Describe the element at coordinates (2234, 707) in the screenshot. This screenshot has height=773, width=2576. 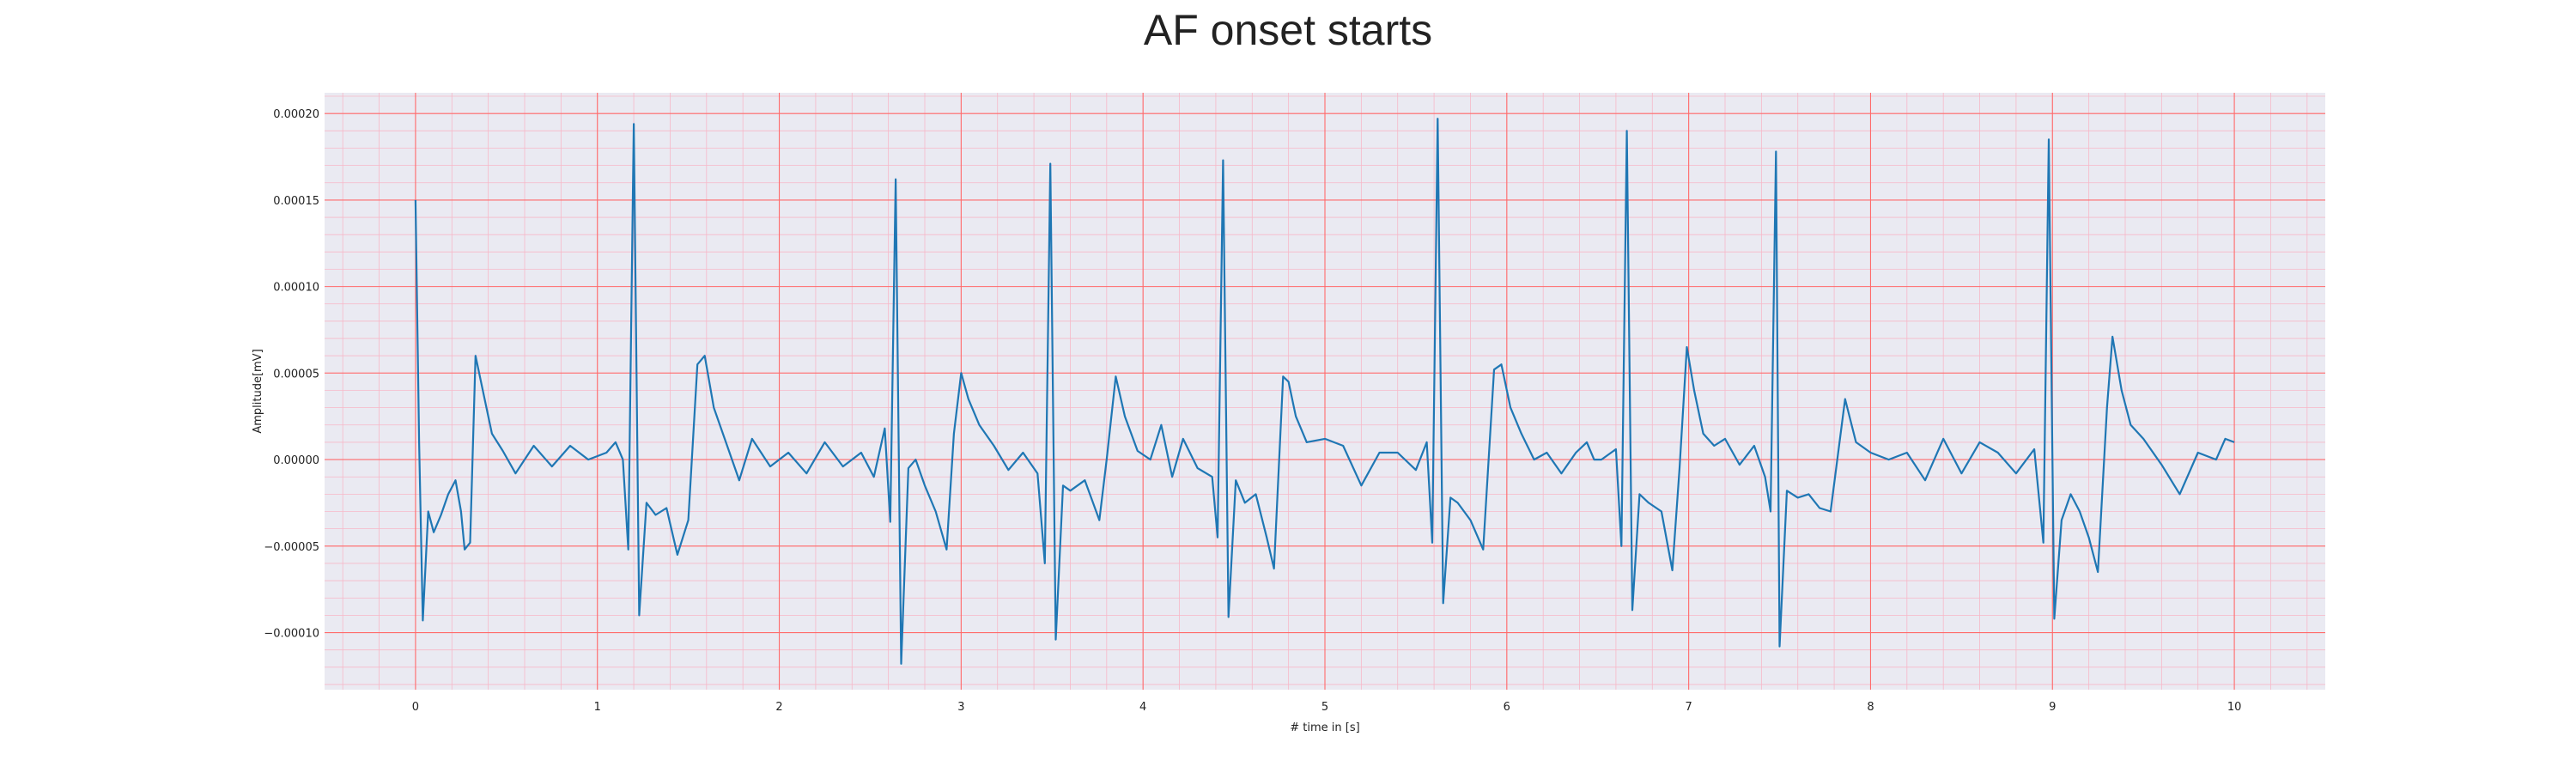
I see `x-tick-label: 10` at that location.